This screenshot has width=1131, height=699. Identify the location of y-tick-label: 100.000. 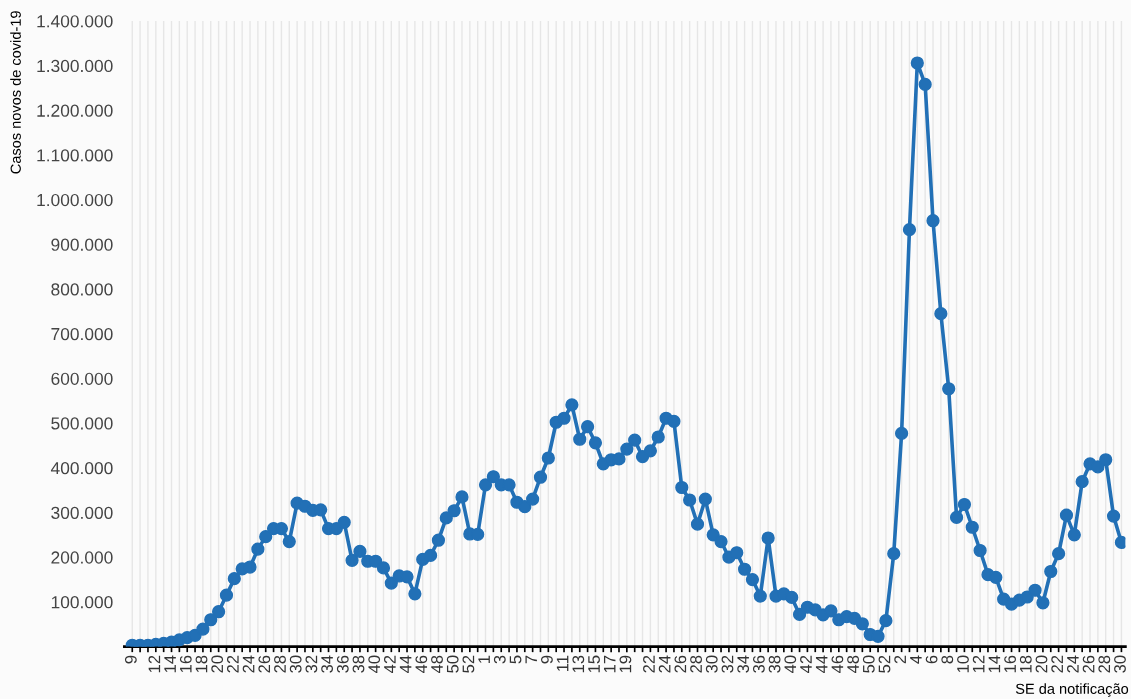
(82, 602).